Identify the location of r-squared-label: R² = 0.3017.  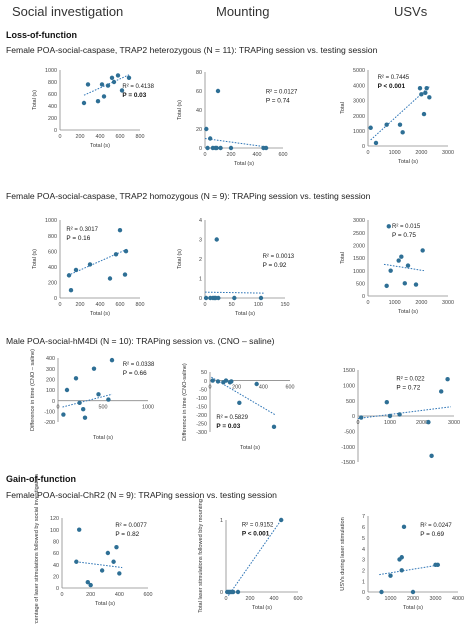
(82, 230).